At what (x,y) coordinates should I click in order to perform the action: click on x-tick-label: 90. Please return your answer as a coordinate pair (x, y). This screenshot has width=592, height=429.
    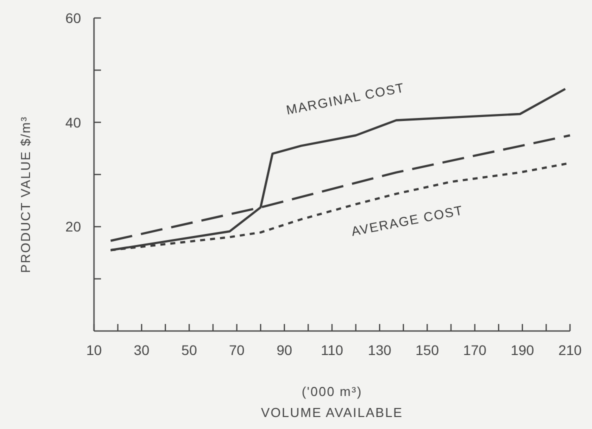
    Looking at the image, I should click on (284, 350).